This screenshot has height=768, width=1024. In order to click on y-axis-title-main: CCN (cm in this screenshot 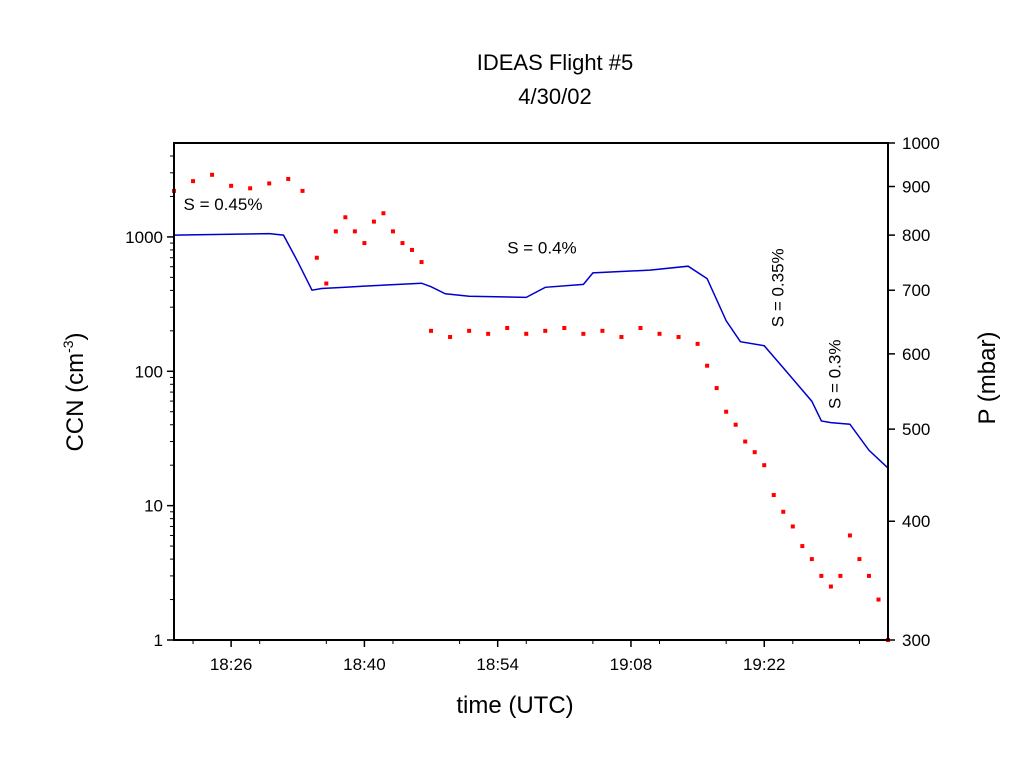, I will do `click(75, 402)`.